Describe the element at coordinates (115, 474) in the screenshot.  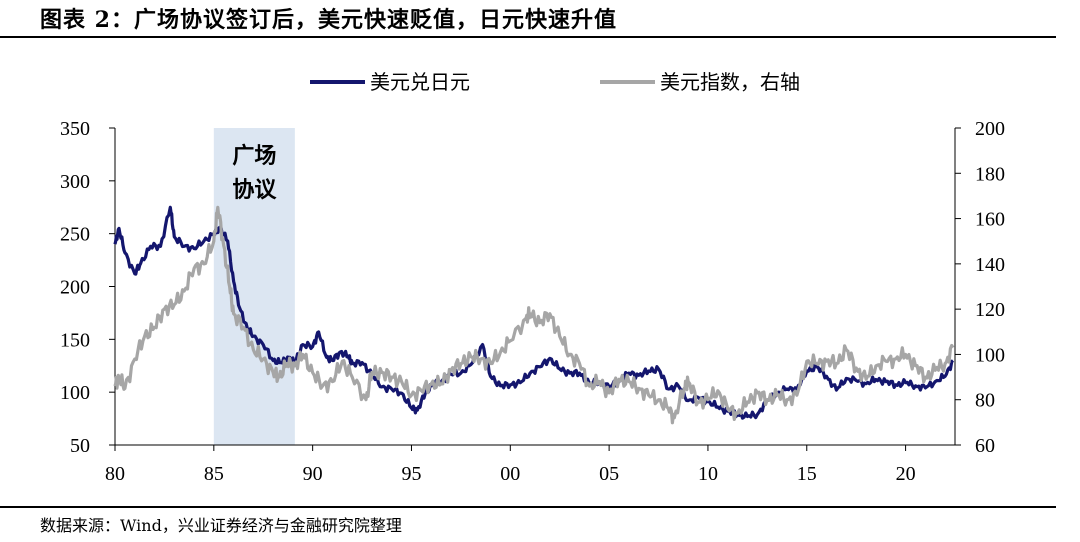
I see `x-axis-tick-label: 80` at that location.